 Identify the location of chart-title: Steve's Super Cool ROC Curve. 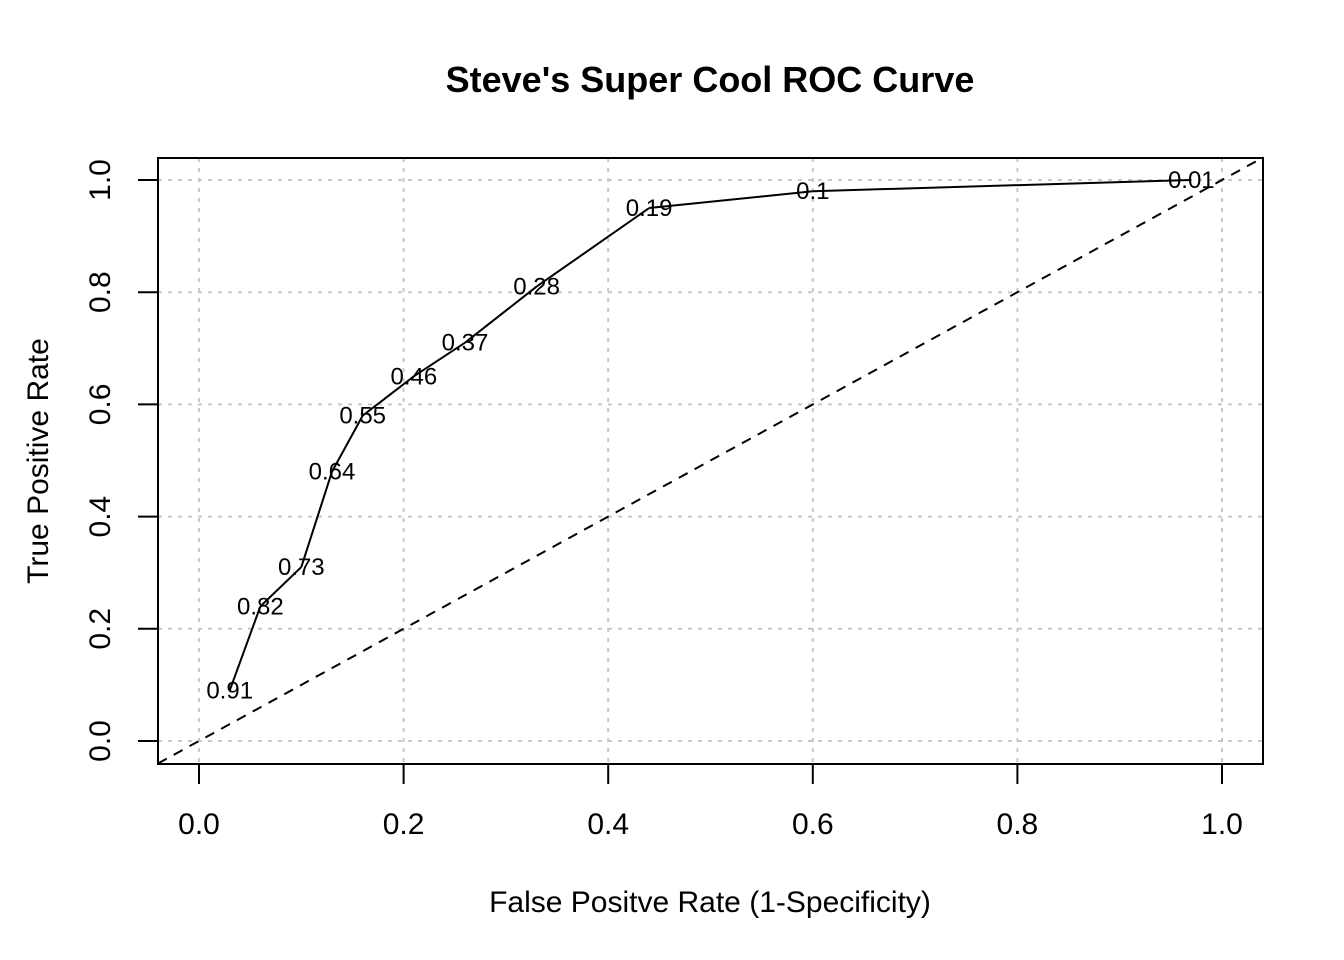
(710, 79).